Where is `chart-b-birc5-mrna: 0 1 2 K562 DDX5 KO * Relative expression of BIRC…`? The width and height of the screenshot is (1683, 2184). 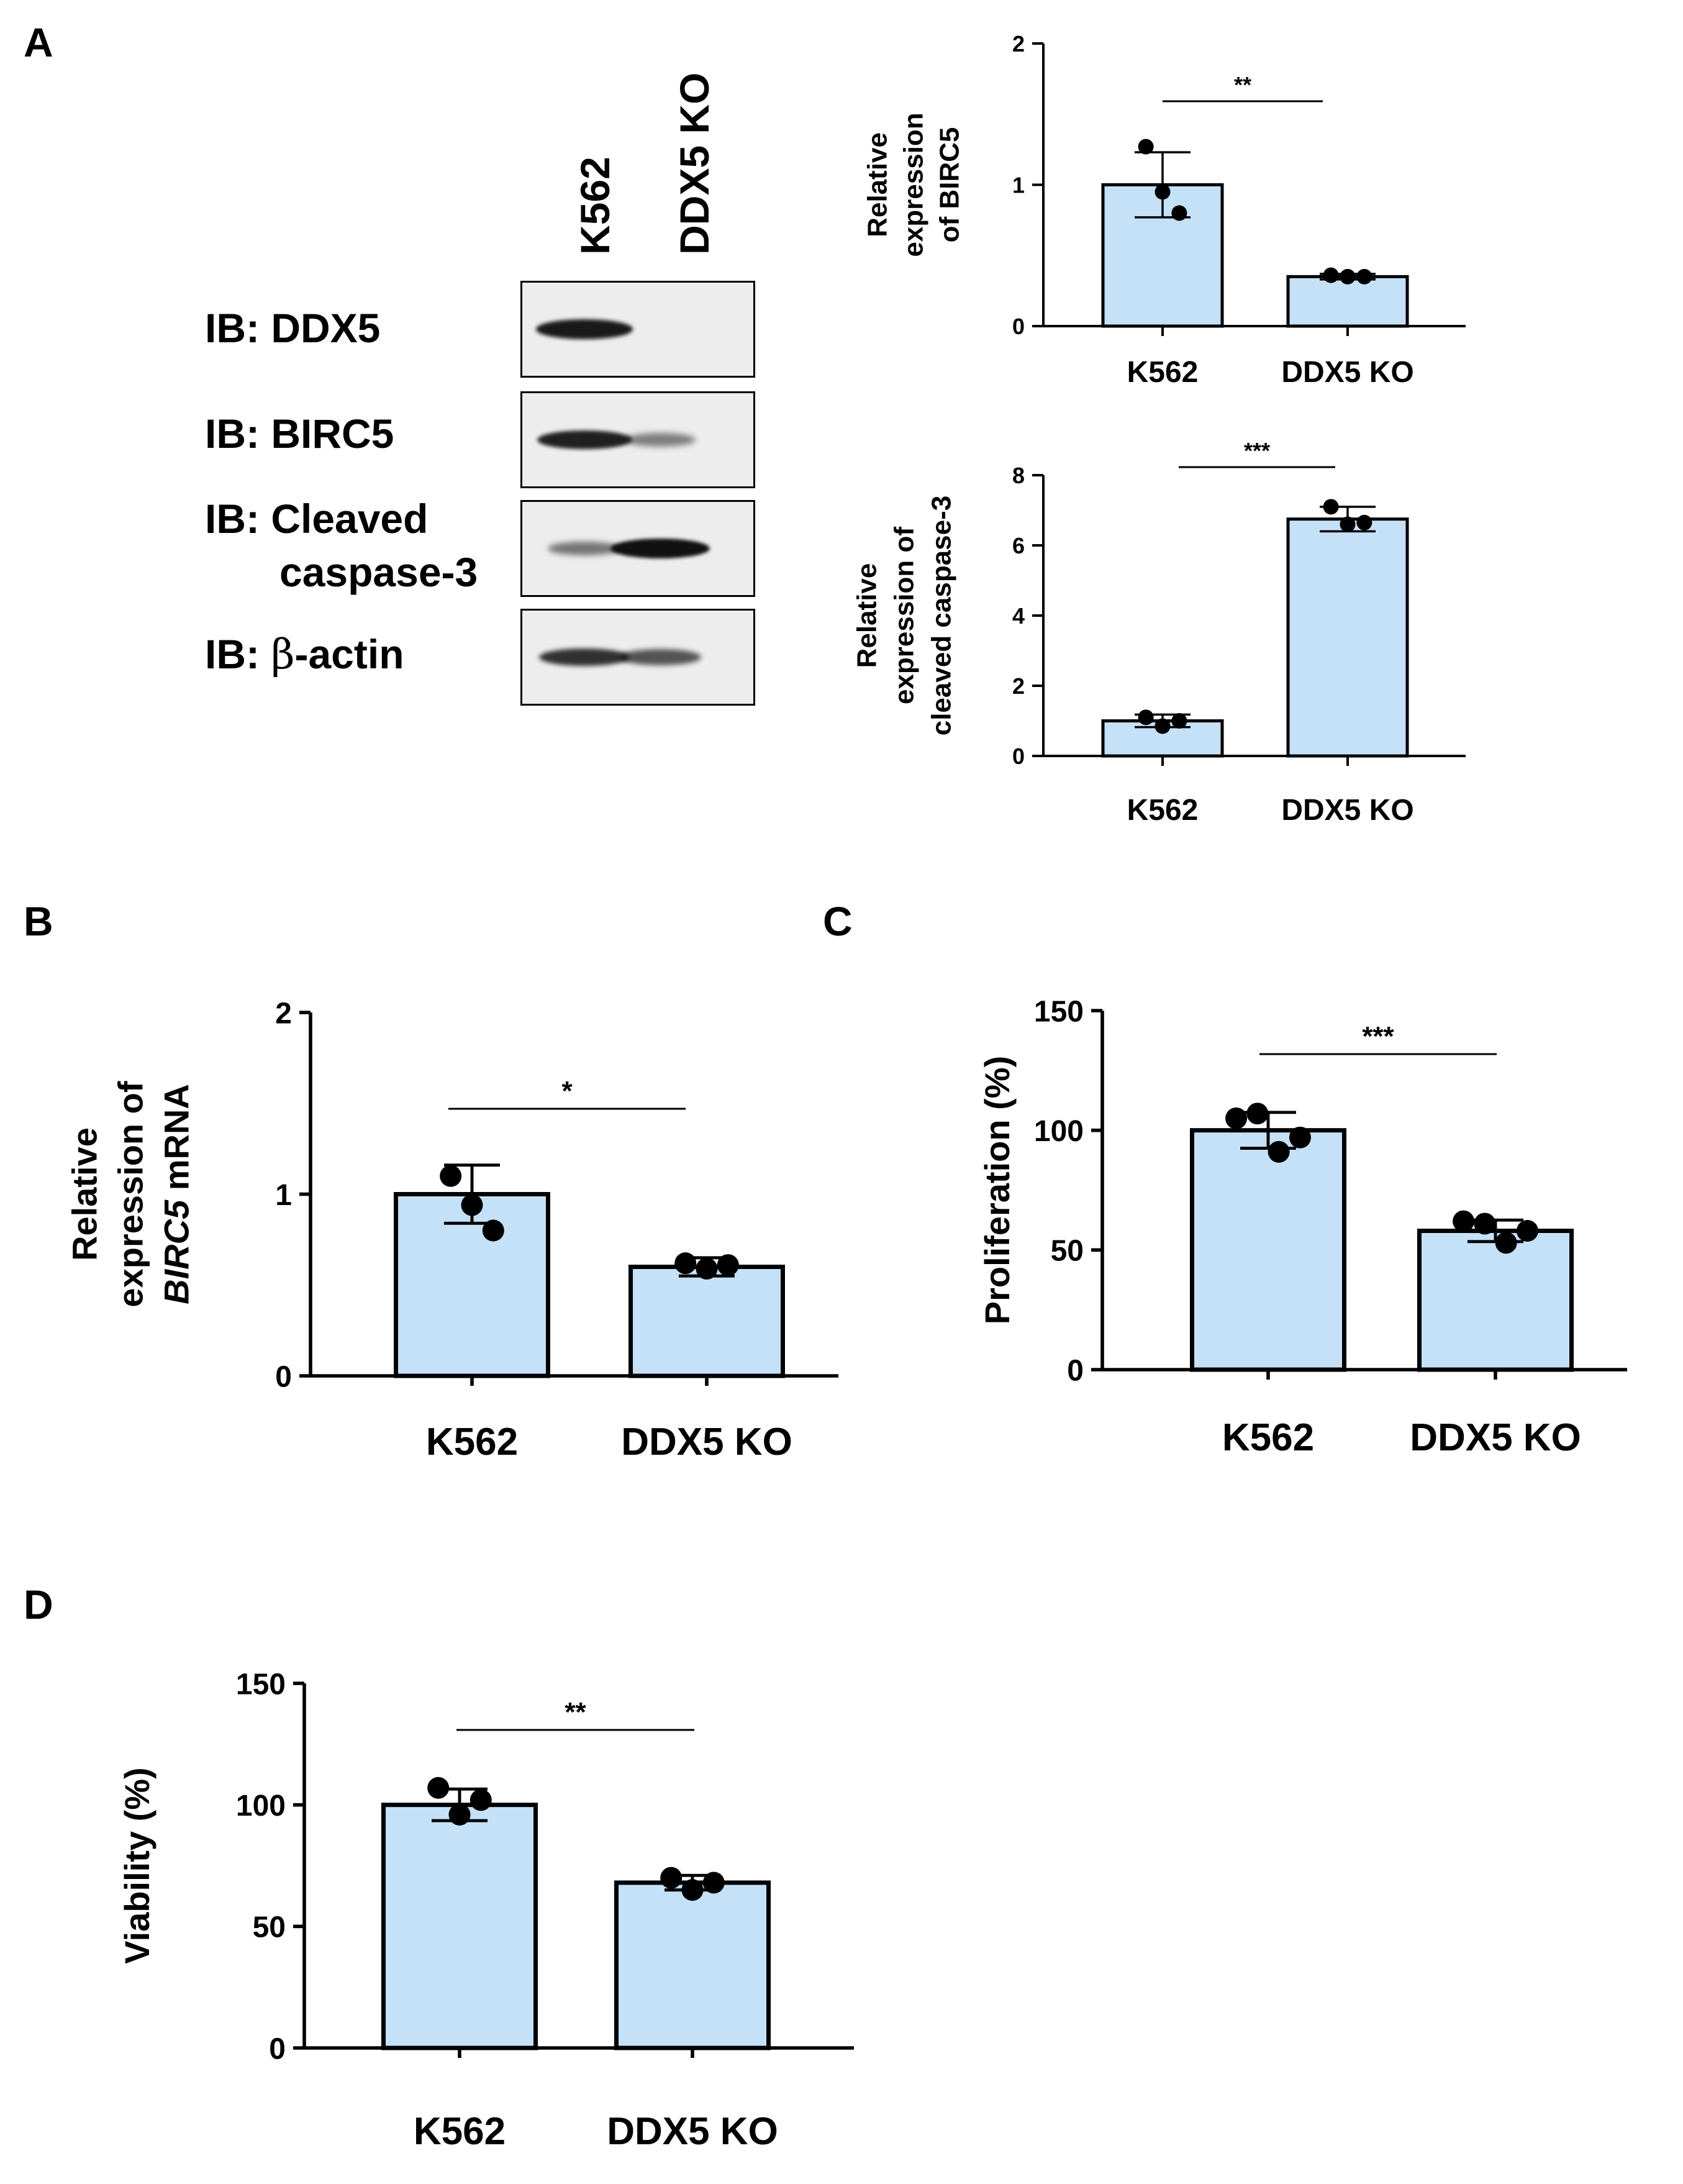
chart-b-birc5-mrna: 0 1 2 K562 DDX5 KO * Relative expression of BIRC… is located at coordinates (451, 1230).